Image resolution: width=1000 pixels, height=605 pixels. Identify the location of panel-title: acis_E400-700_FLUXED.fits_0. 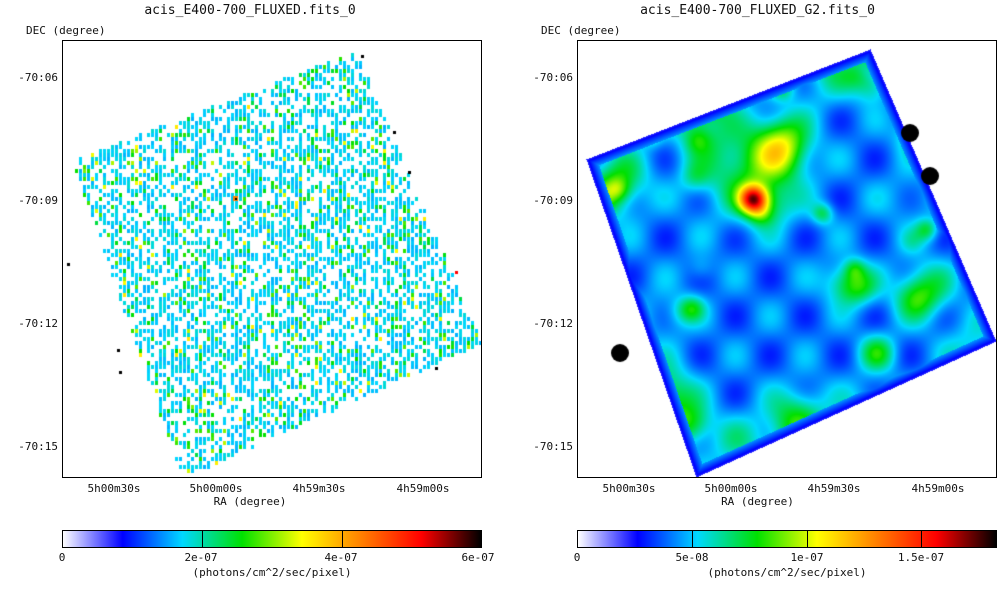
(250, 10).